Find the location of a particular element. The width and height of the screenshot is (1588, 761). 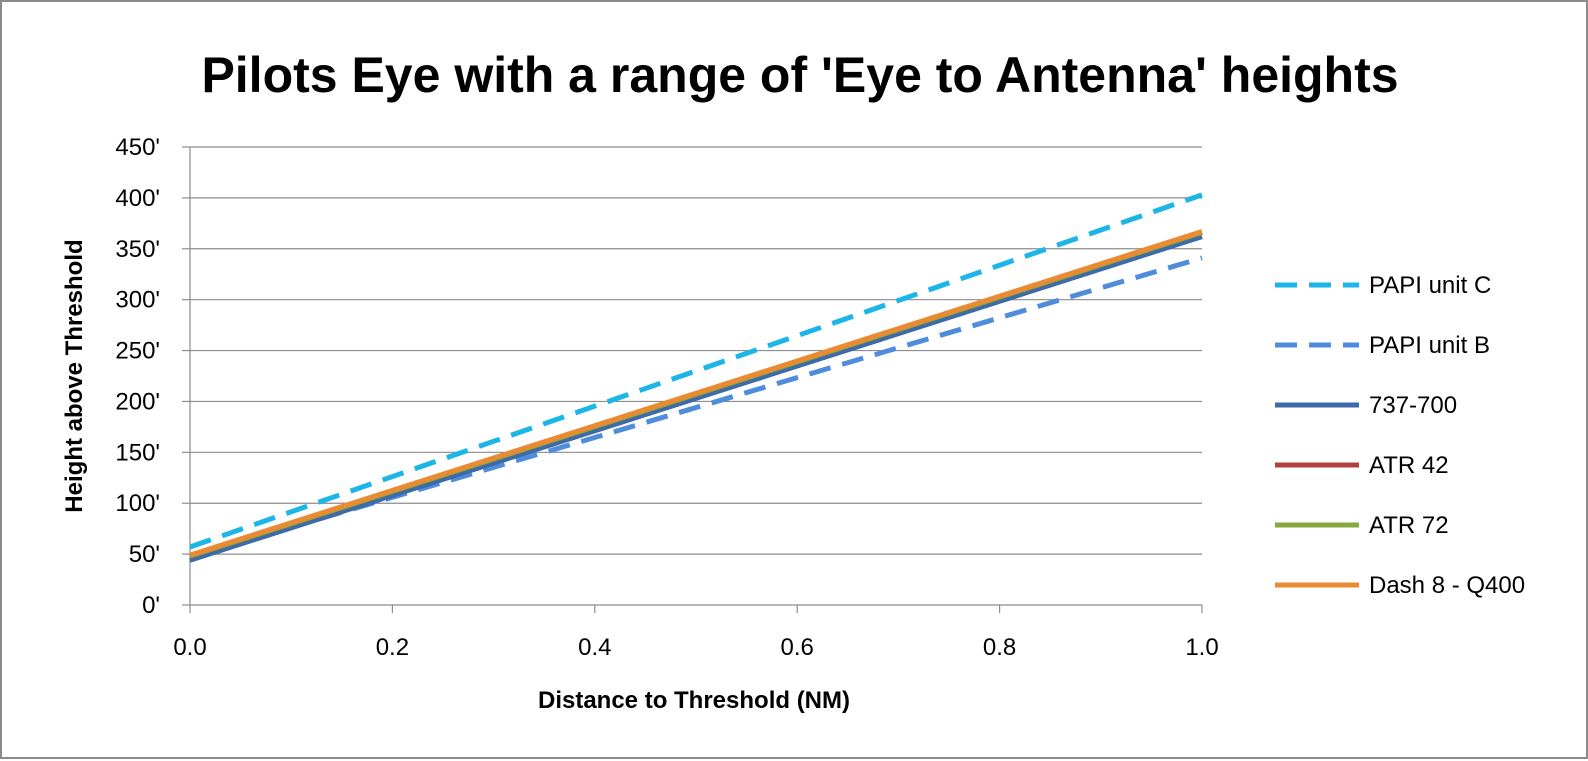

x-tick-label: 1.0 is located at coordinates (1201, 647).